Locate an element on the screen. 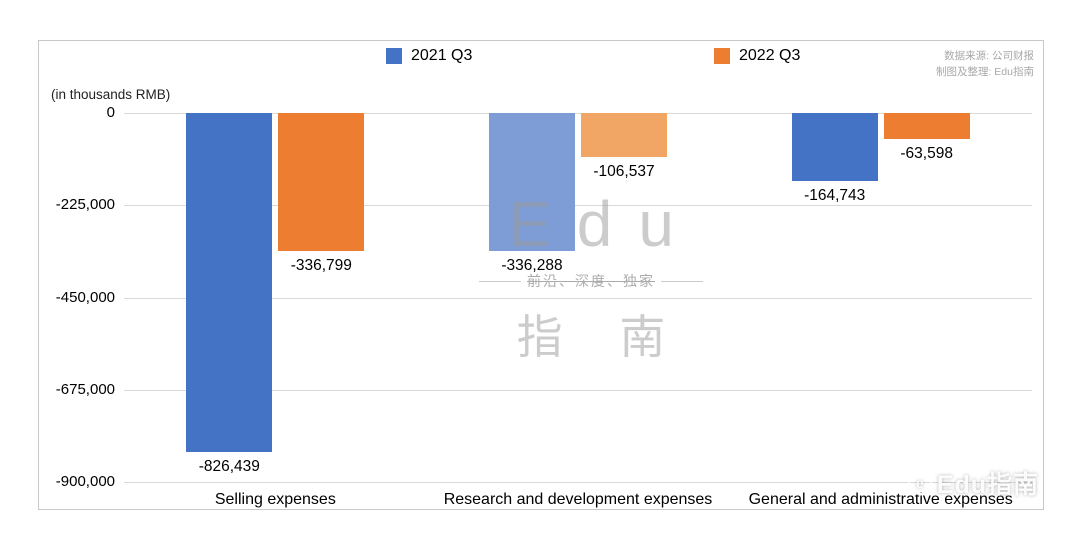 Image resolution: width=1080 pixels, height=545 pixels. bar-2022-q3-group-2: -106,537 is located at coordinates (624, 146).